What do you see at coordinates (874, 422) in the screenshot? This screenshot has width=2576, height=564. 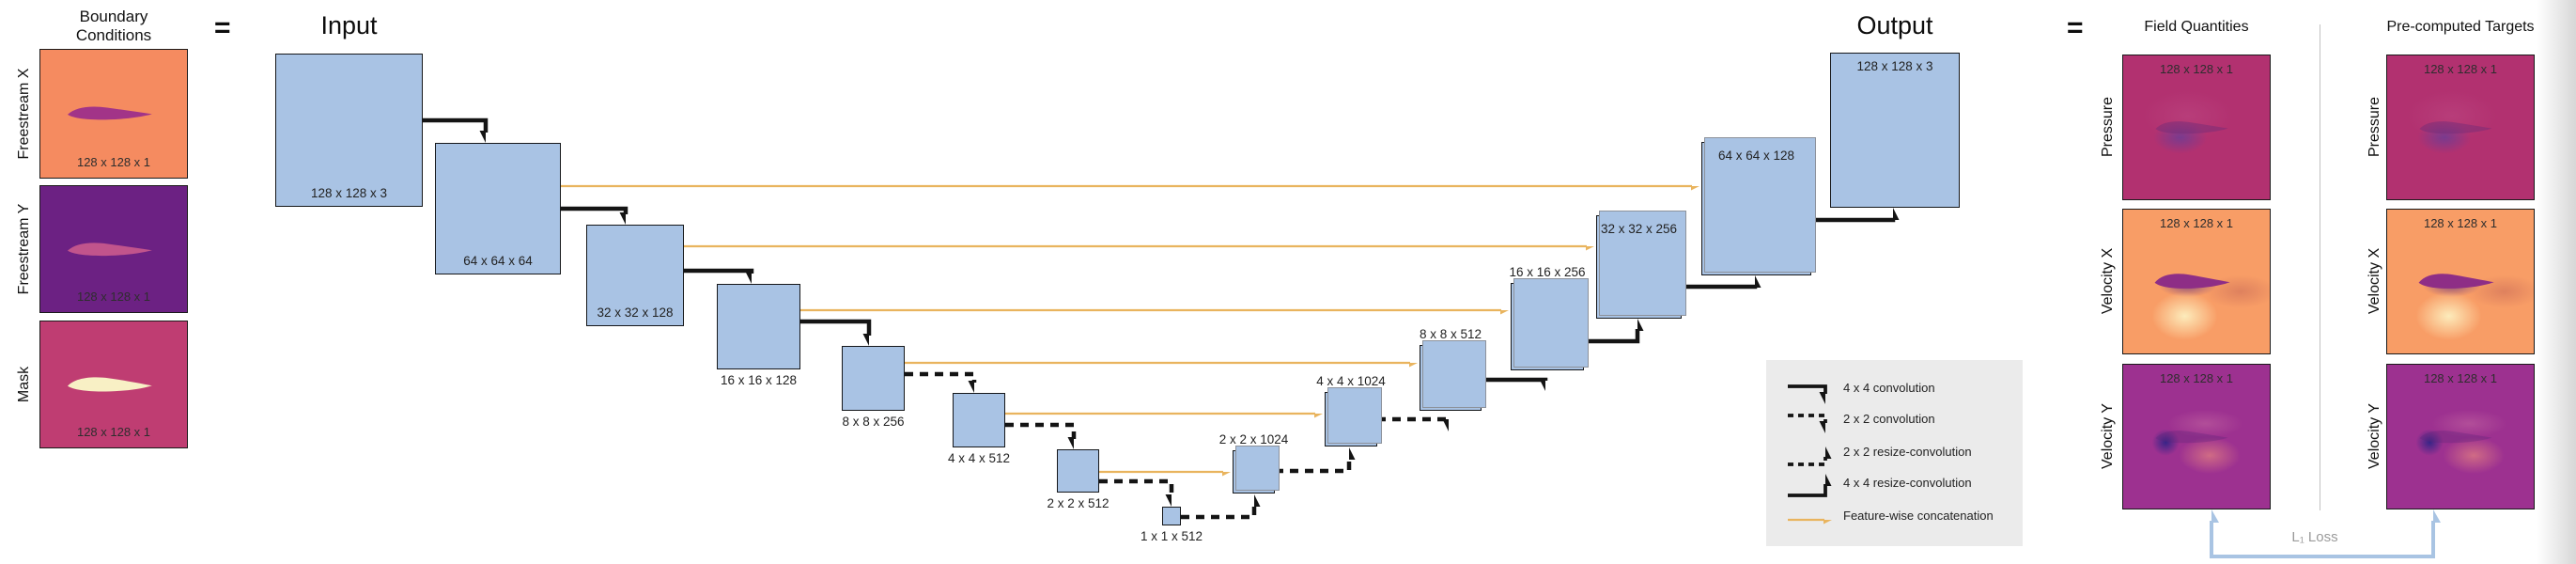 I see `block-dim-label: 8 x 8 x 256` at bounding box center [874, 422].